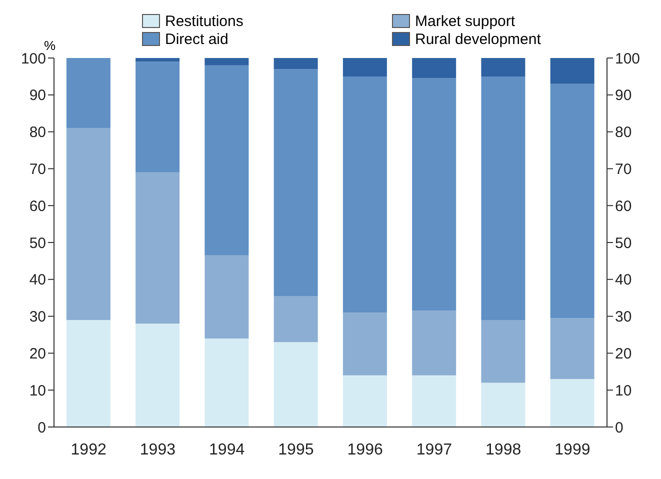  What do you see at coordinates (37, 206) in the screenshot?
I see `y-tick-label: 60` at bounding box center [37, 206].